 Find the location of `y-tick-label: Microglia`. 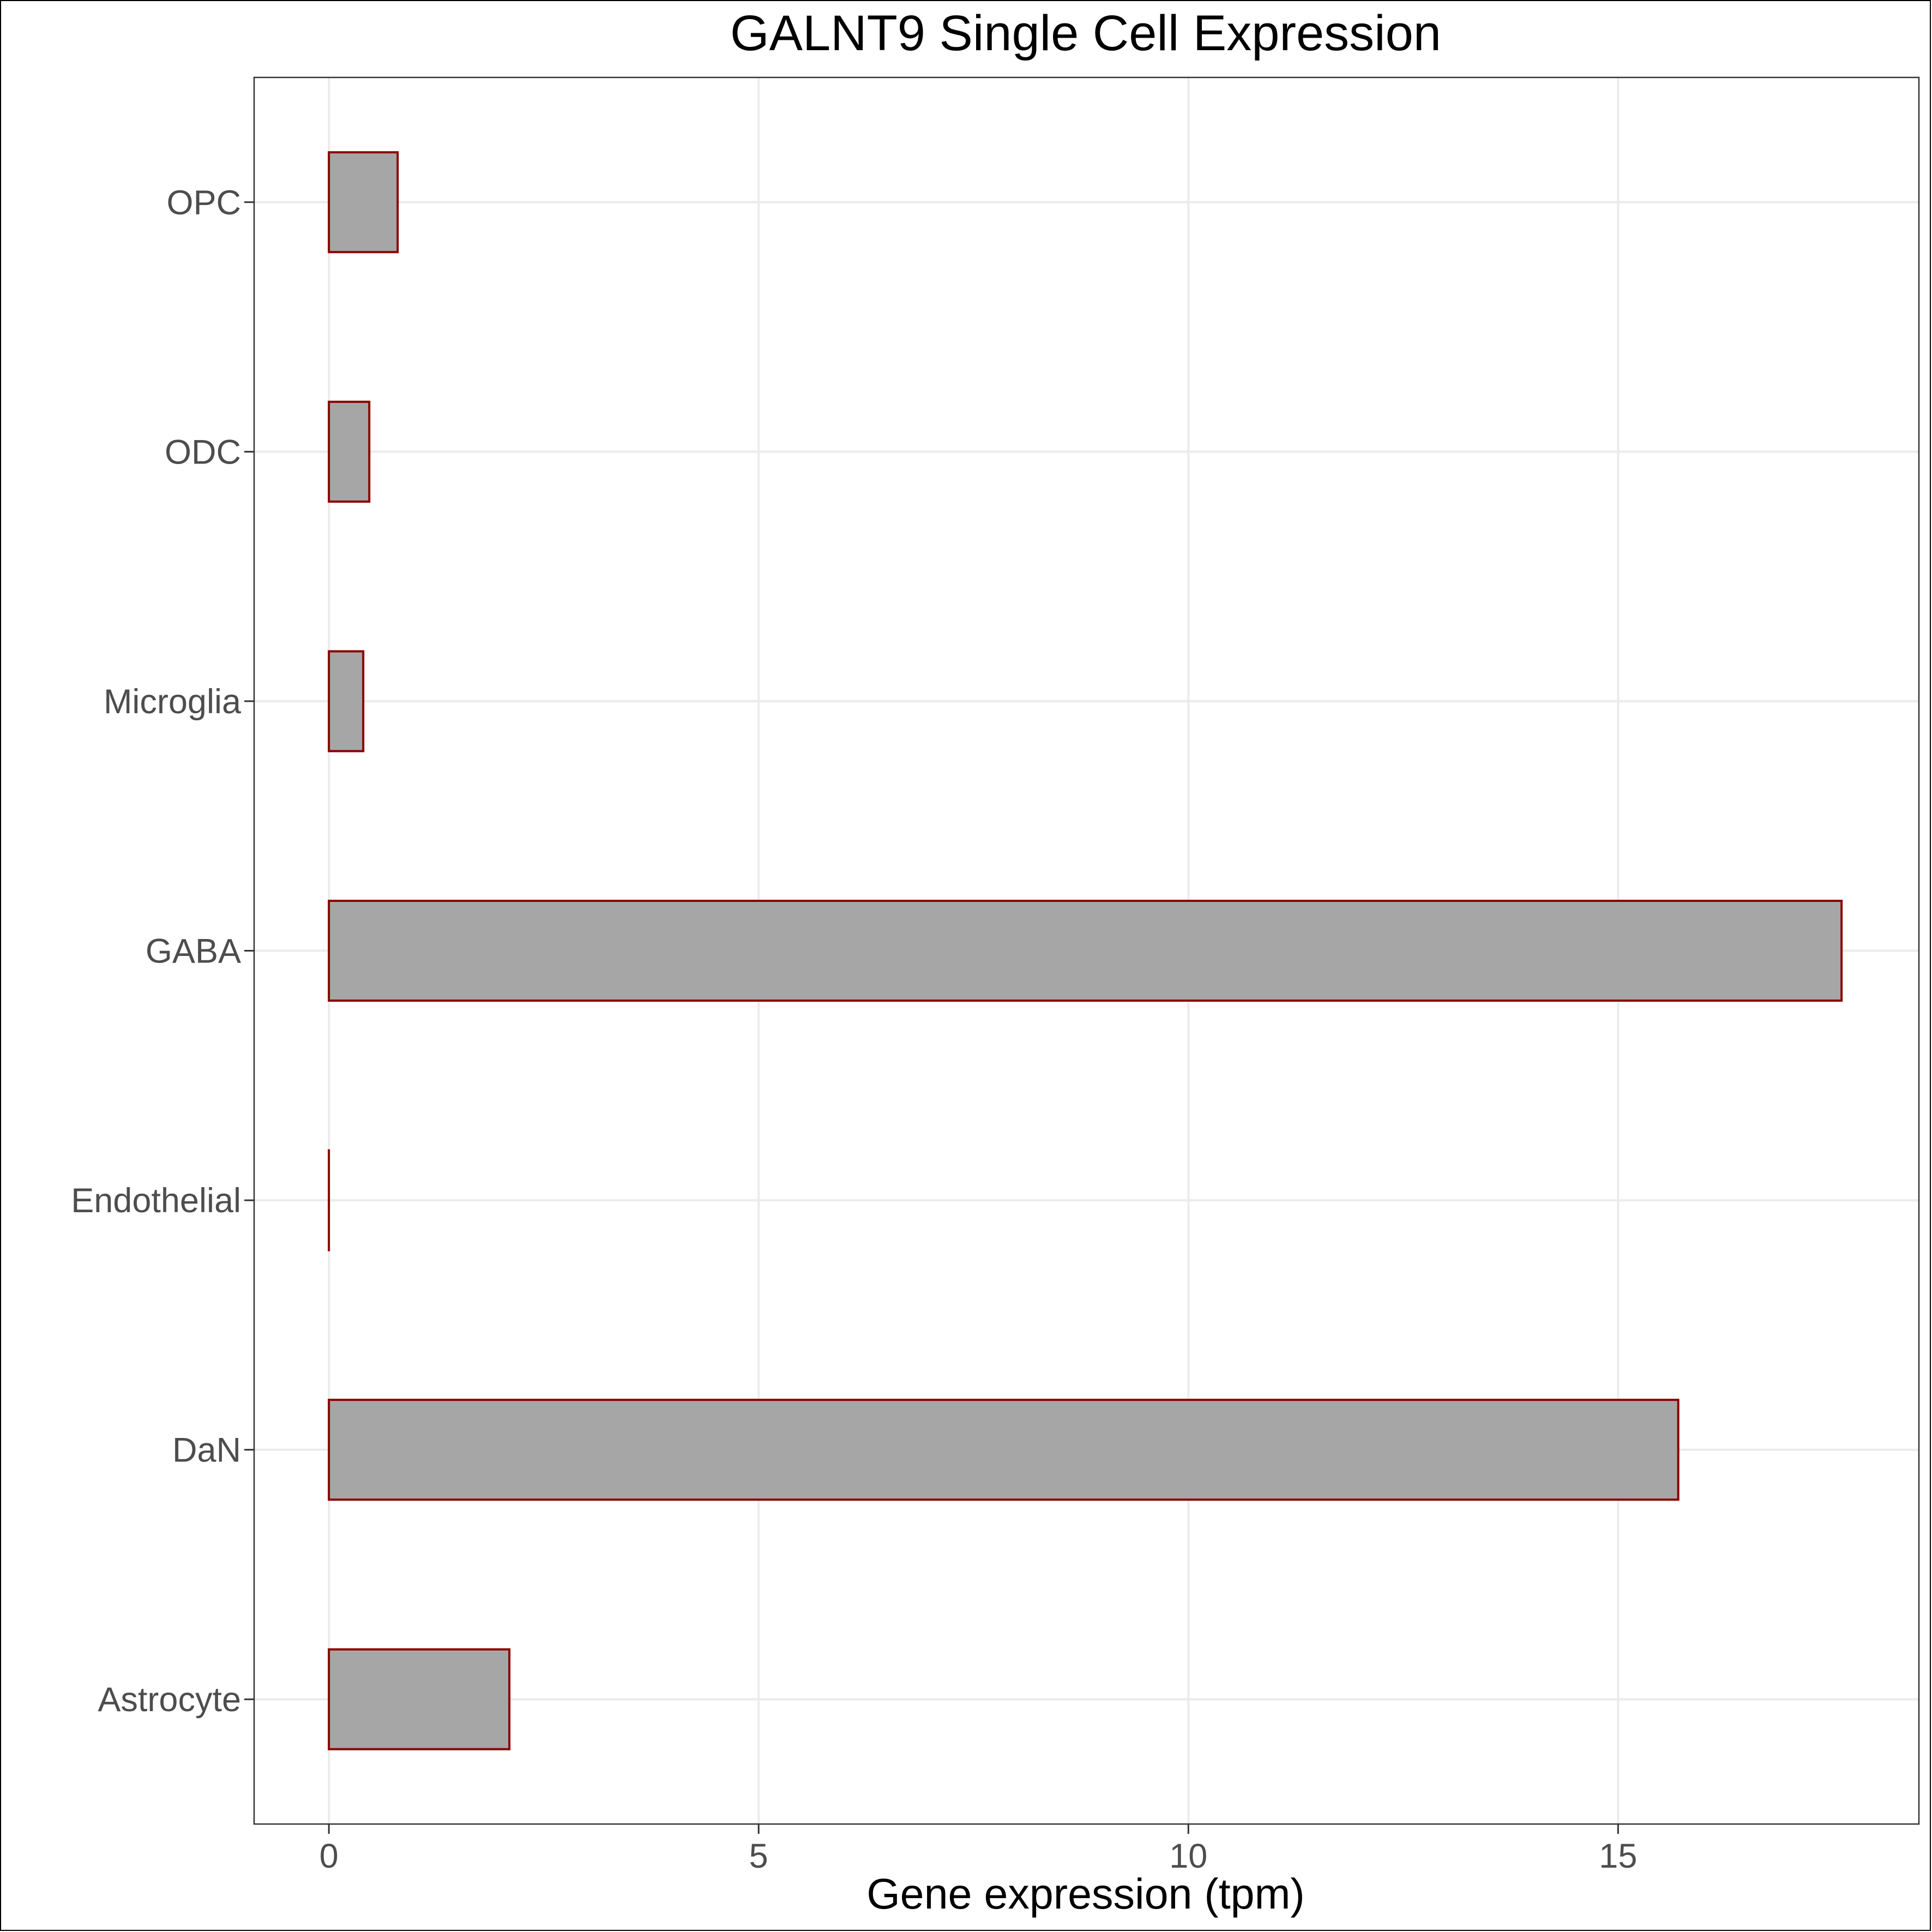

y-tick-label: Microglia is located at coordinates (173, 702).